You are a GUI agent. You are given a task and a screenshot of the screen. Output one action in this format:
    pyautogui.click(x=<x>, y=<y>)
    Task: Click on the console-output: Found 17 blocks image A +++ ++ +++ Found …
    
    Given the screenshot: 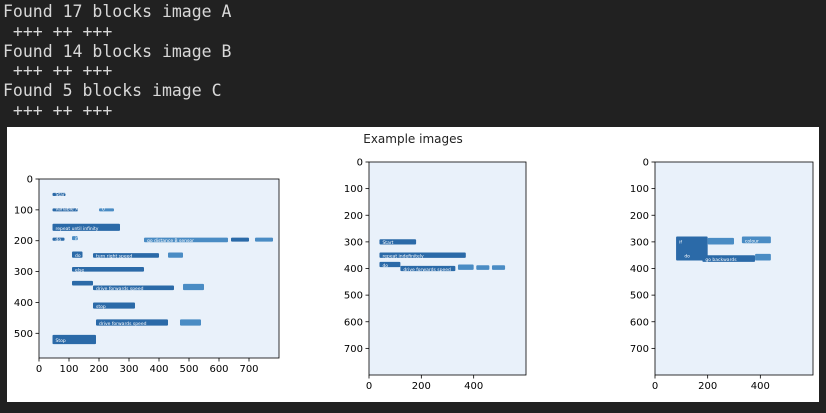 What is the action you would take?
    pyautogui.click(x=117, y=61)
    